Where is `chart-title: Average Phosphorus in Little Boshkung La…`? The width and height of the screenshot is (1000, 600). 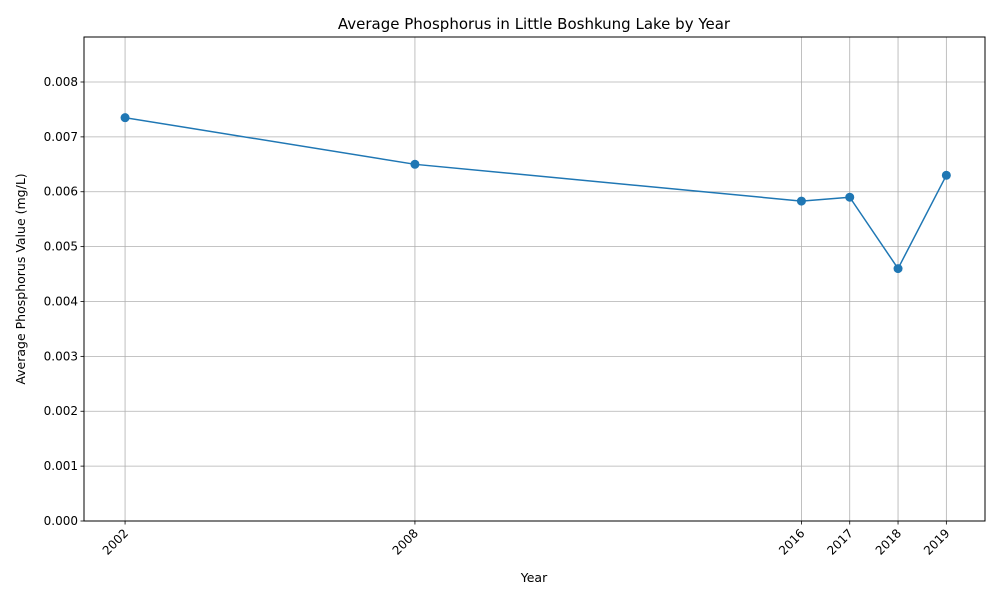
chart-title: Average Phosphorus in Little Boshkung La… is located at coordinates (534, 24).